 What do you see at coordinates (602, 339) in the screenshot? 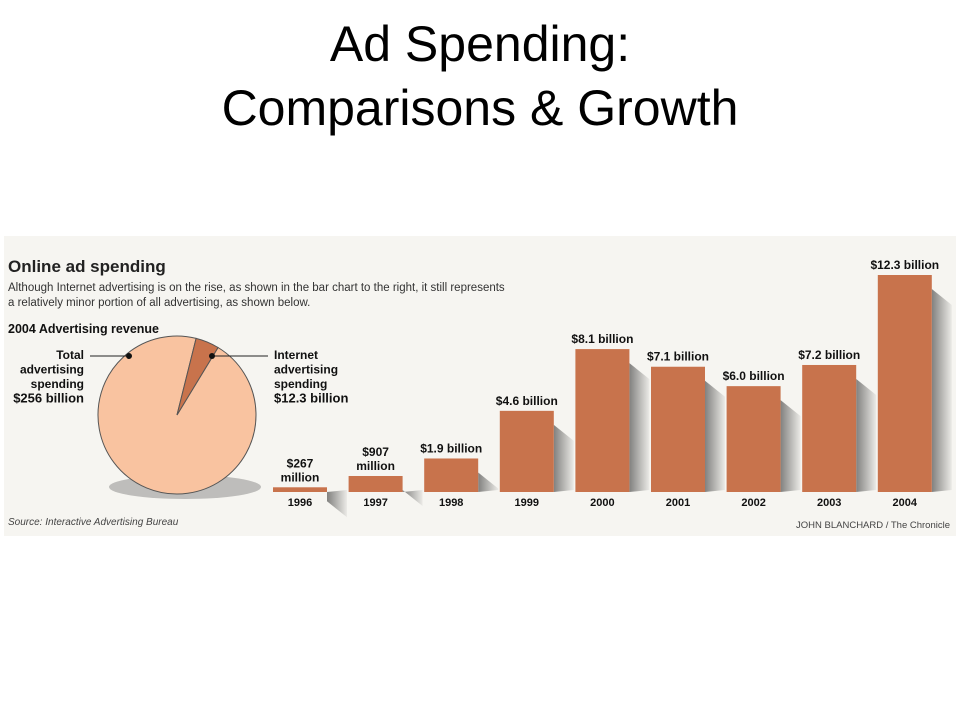
I see `bar-value-label-2000: $8.1 billion` at bounding box center [602, 339].